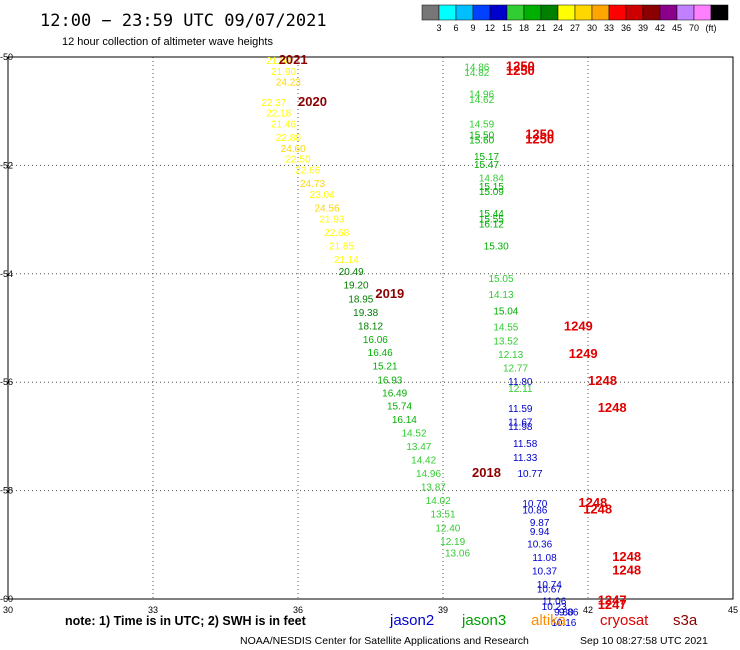 The image size is (740, 650). What do you see at coordinates (447, 528) in the screenshot?
I see `wave-height-label: 12.40` at bounding box center [447, 528].